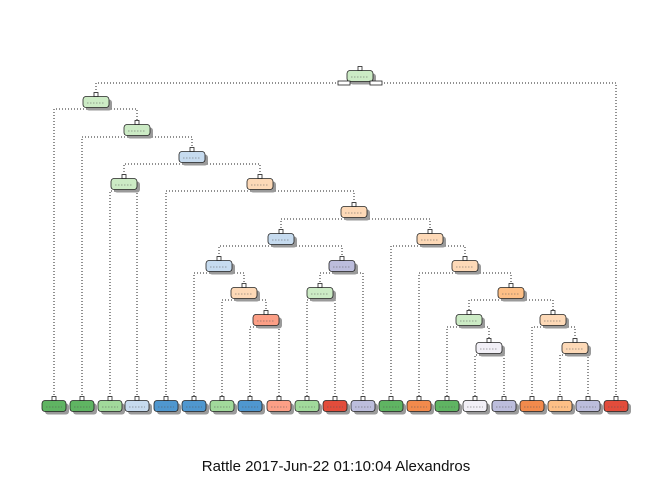 The height and width of the screenshot is (480, 672). What do you see at coordinates (344, 83) in the screenshot?
I see `root-split-left-tag` at bounding box center [344, 83].